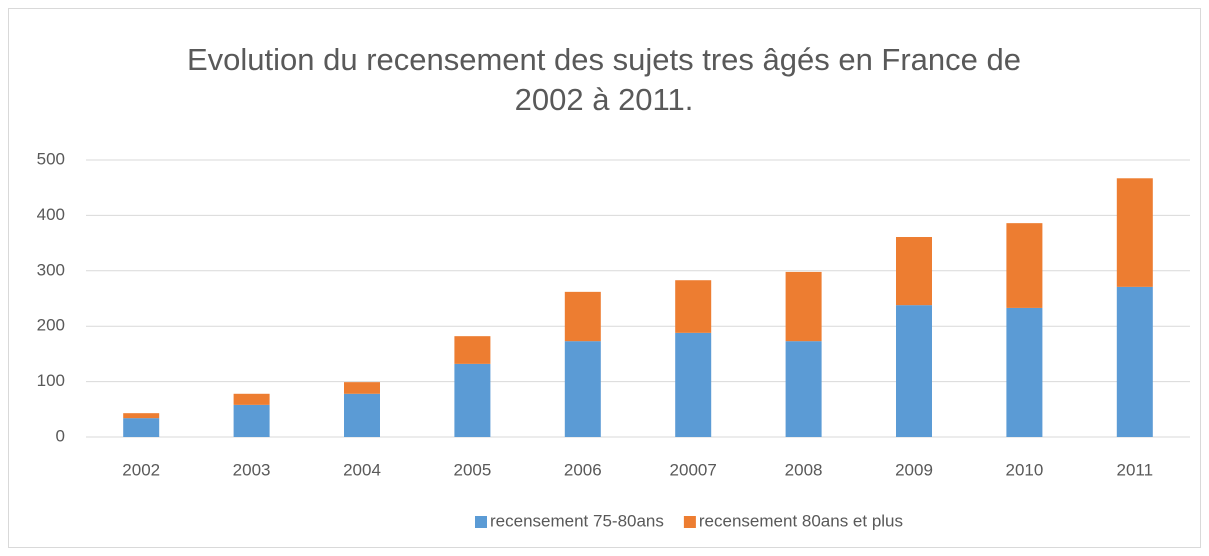 This screenshot has width=1209, height=556. Describe the element at coordinates (141, 469) in the screenshot. I see `x-tick-label: 2002` at that location.